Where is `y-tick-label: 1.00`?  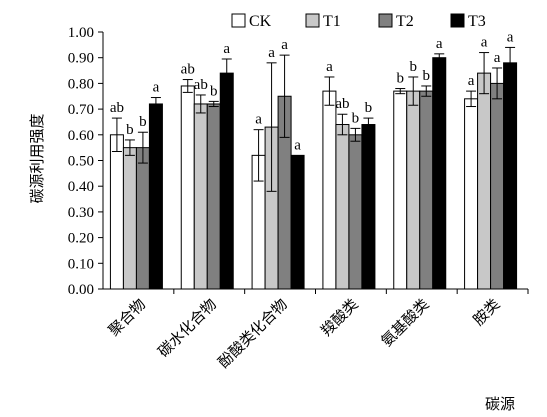 y-tick-label: 1.00 is located at coordinates (81, 33).